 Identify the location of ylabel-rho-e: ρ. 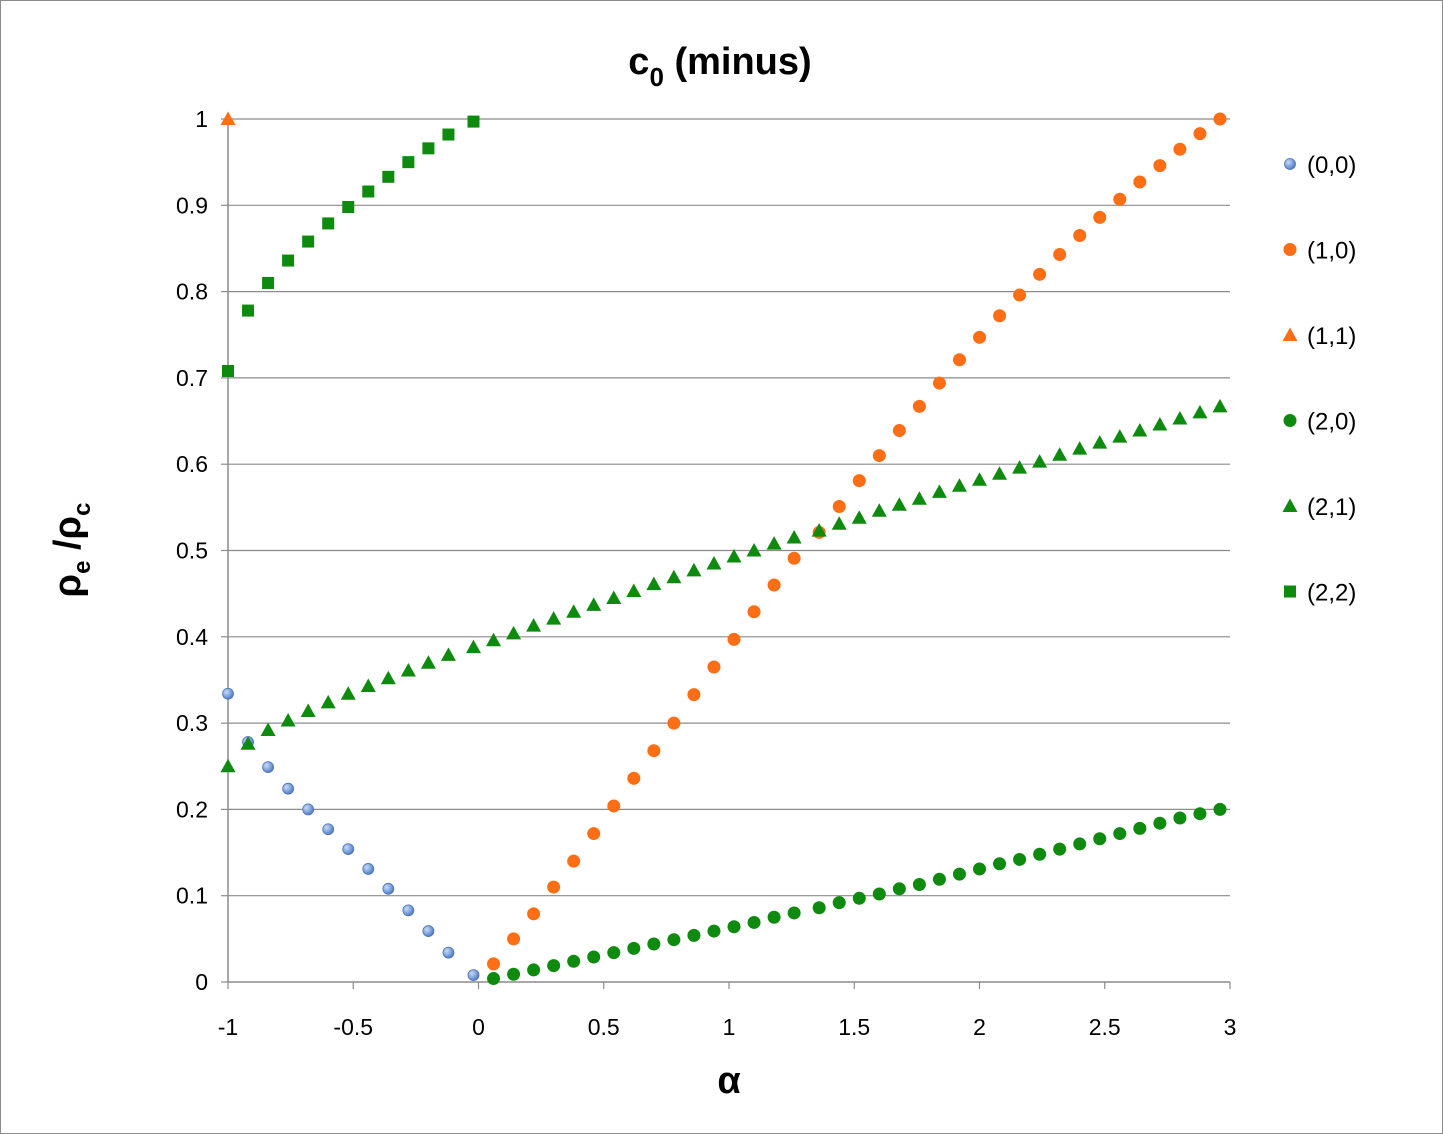
(68, 586).